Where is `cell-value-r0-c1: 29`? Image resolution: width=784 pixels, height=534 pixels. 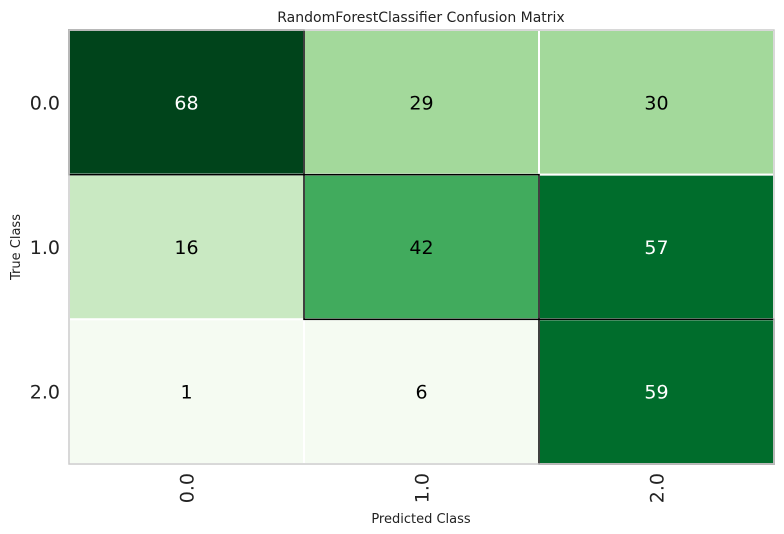 cell-value-r0-c1: 29 is located at coordinates (421, 103).